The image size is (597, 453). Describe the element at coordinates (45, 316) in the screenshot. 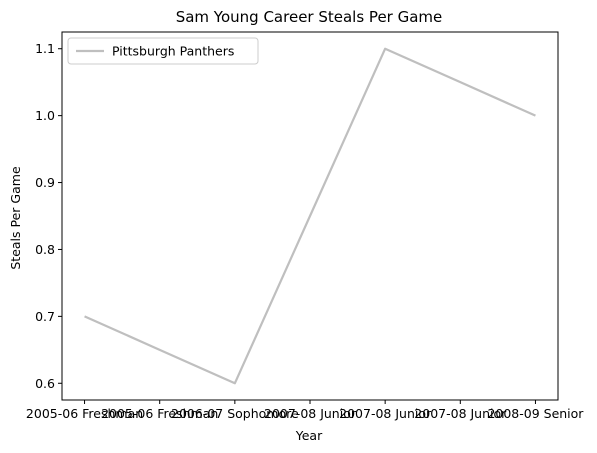

I see `y-tick-label: 0.7` at that location.